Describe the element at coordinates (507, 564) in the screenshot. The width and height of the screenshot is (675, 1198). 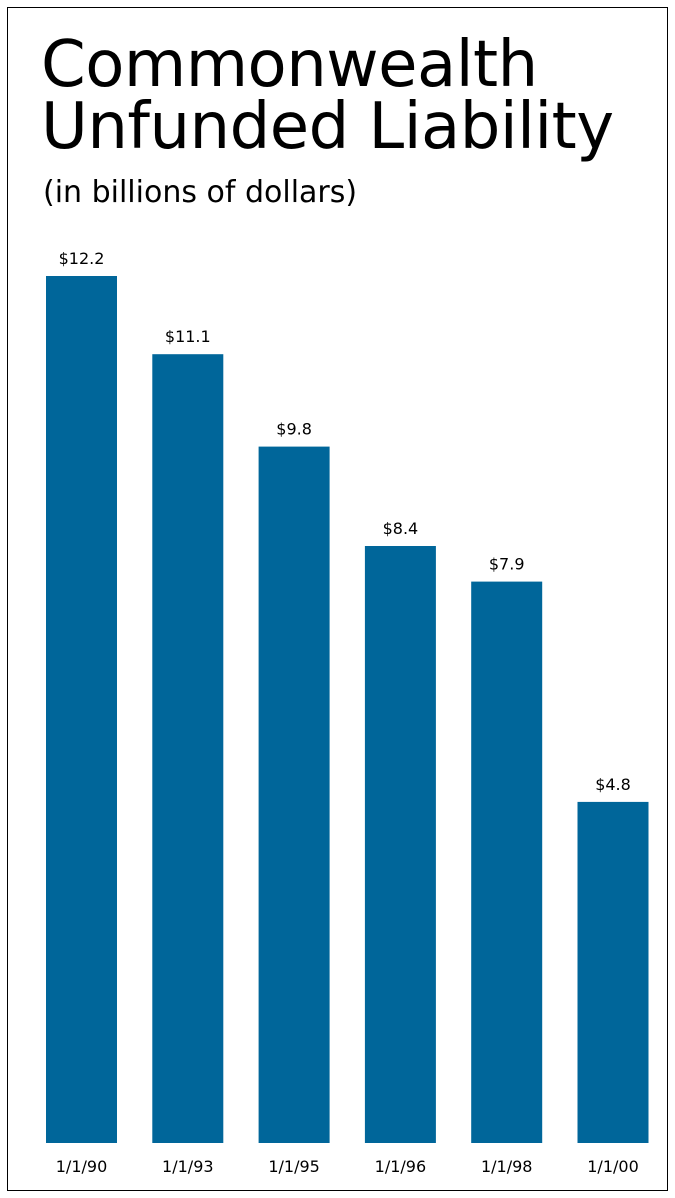
I see `data-label-4: $7.9` at that location.